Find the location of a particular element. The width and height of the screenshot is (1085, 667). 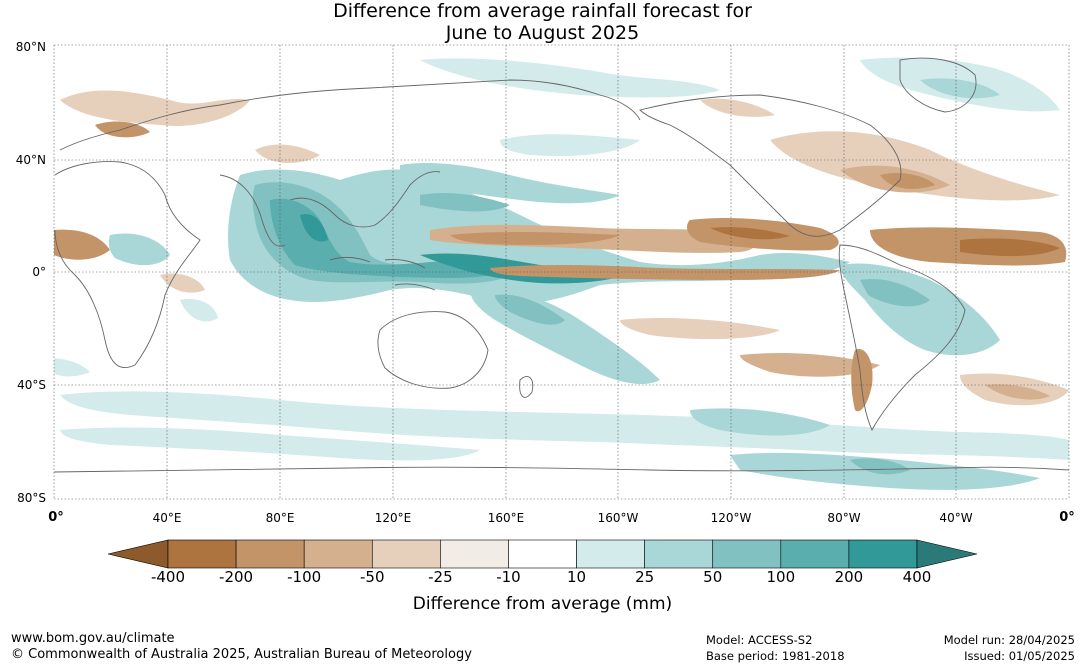

colorbar-tick-label: 10 is located at coordinates (576, 577).